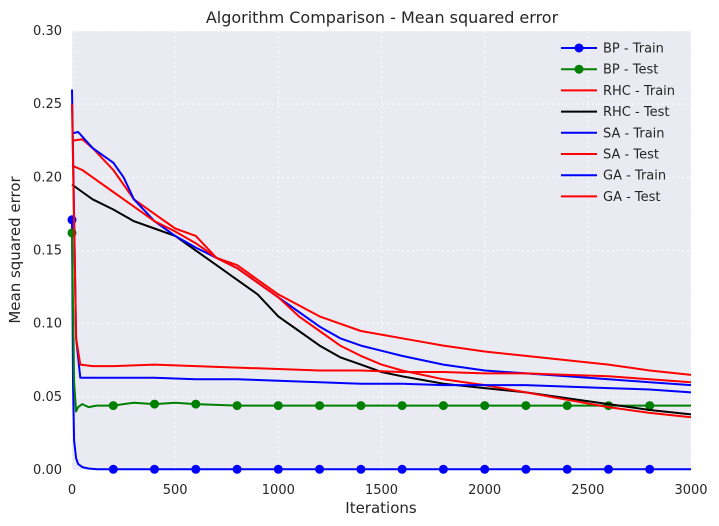 This screenshot has width=719, height=526. I want to click on y-tick-label: 0.05, so click(47, 397).